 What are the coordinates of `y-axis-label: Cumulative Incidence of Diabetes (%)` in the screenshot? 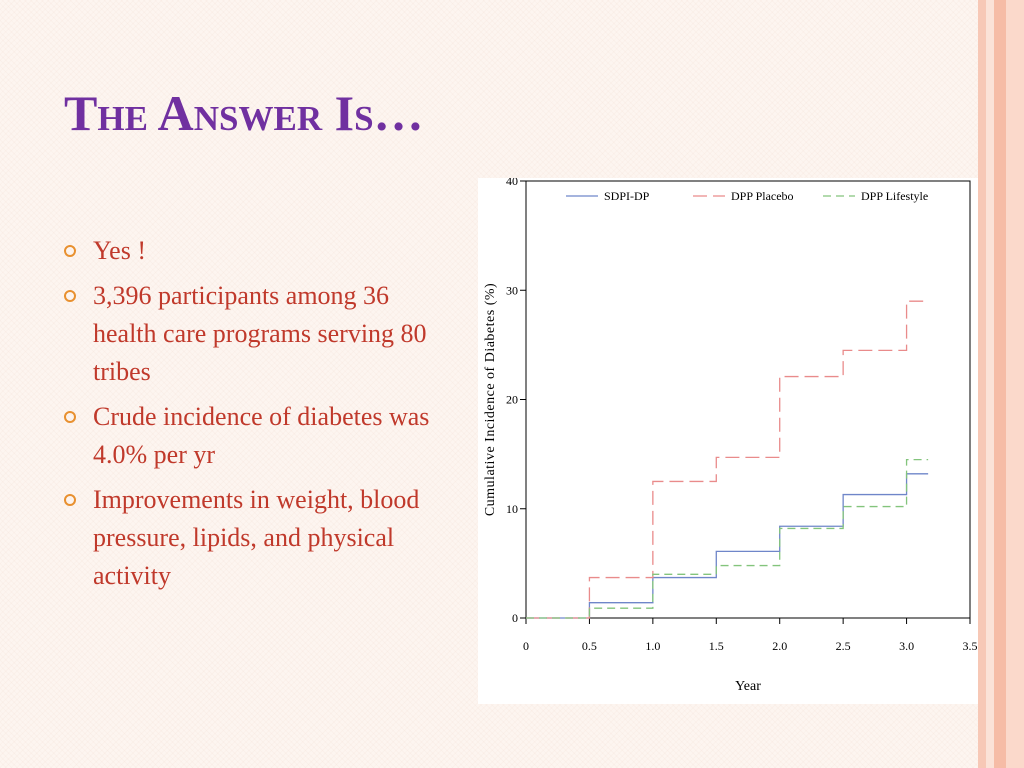 It's located at (490, 399).